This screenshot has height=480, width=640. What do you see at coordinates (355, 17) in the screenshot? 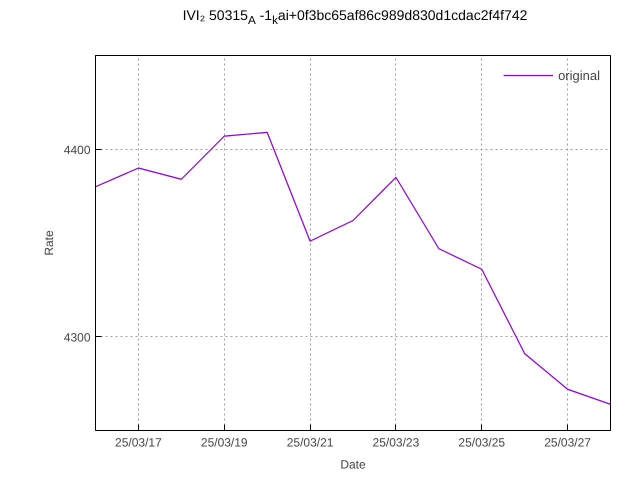
I see `chart-title: IVI₂ 50315$_{A}$ -1$_{k}$ai+0f3bc65af86c989d830d1cdac2f4f742` at bounding box center [355, 17].